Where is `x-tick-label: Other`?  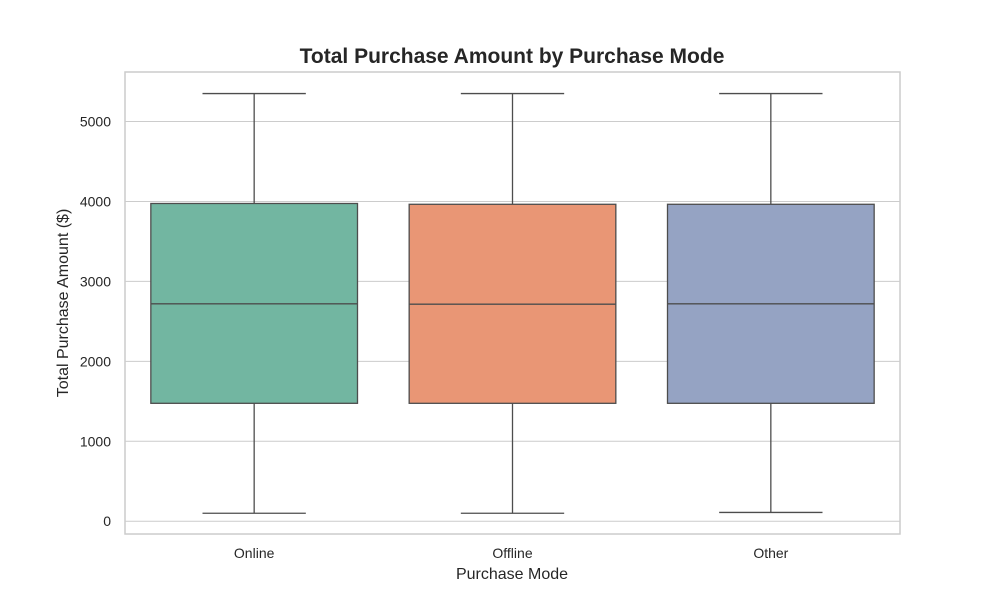 x-tick-label: Other is located at coordinates (770, 553).